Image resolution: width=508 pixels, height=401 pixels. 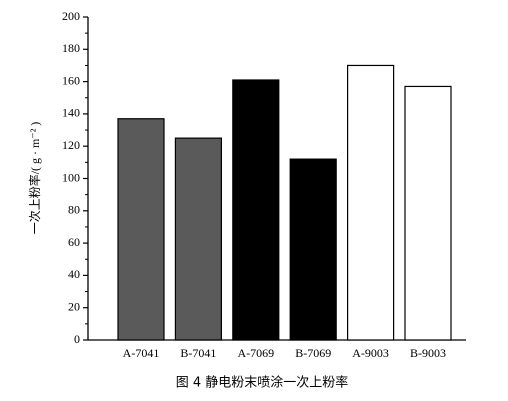 I want to click on y-tick-label: 60, so click(x=74, y=242).